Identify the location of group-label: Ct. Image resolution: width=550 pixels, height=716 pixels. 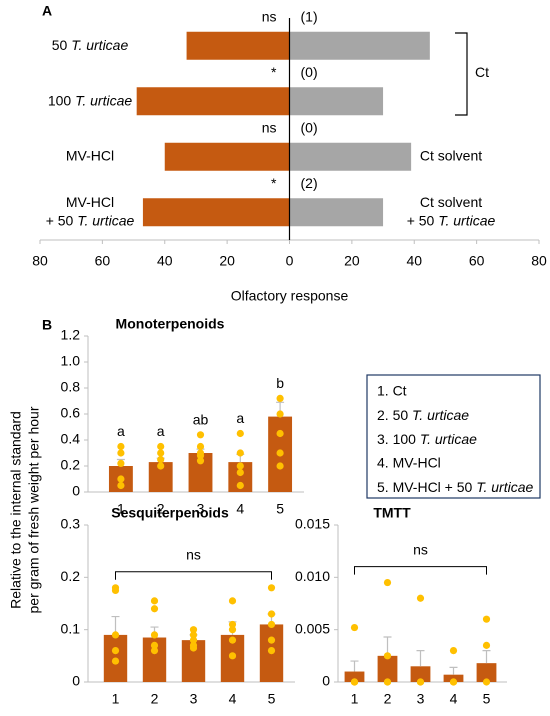
(482, 72).